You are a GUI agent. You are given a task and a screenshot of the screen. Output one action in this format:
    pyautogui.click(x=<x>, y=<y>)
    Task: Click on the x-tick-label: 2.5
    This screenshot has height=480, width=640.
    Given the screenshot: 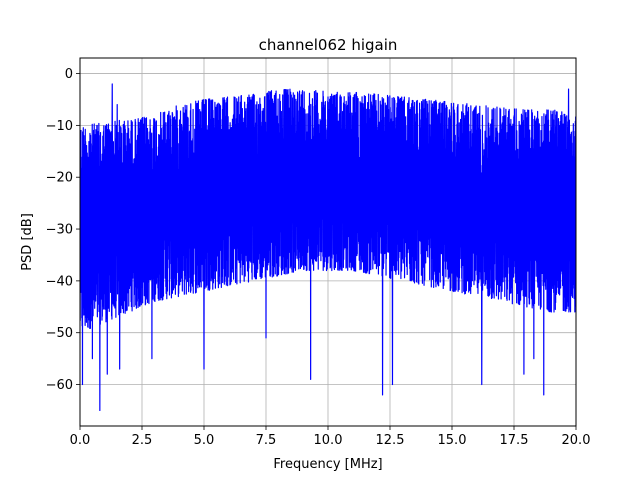 What is the action you would take?
    pyautogui.click(x=142, y=440)
    